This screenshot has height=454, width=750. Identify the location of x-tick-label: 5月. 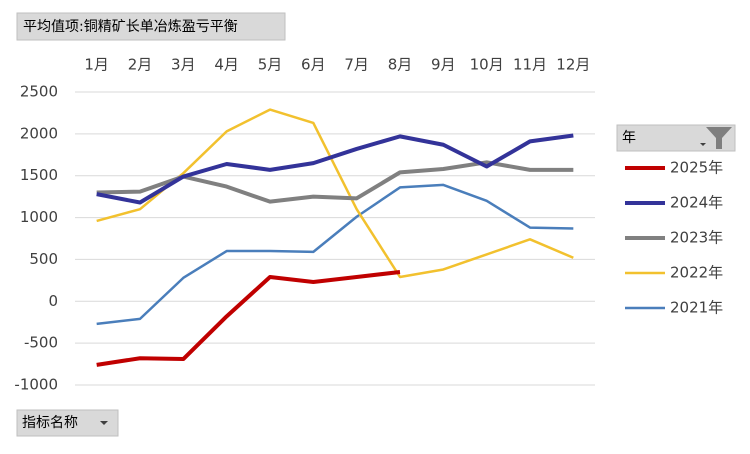
(270, 65).